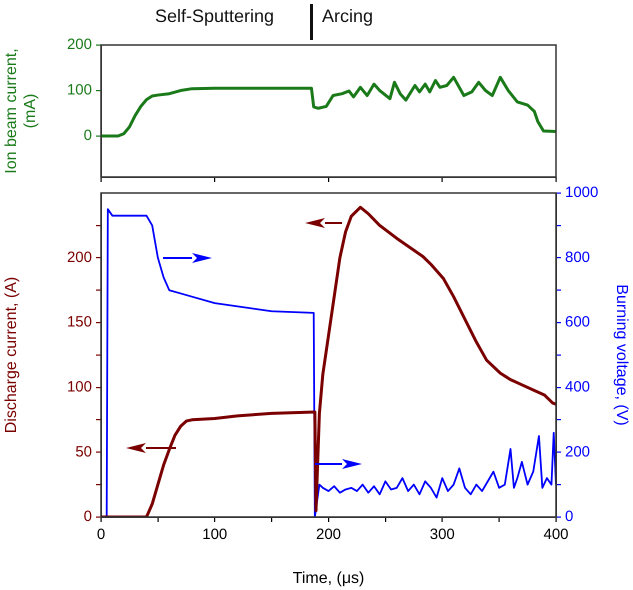  Describe the element at coordinates (577, 451) in the screenshot. I see `y2-tick-label: 200` at that location.